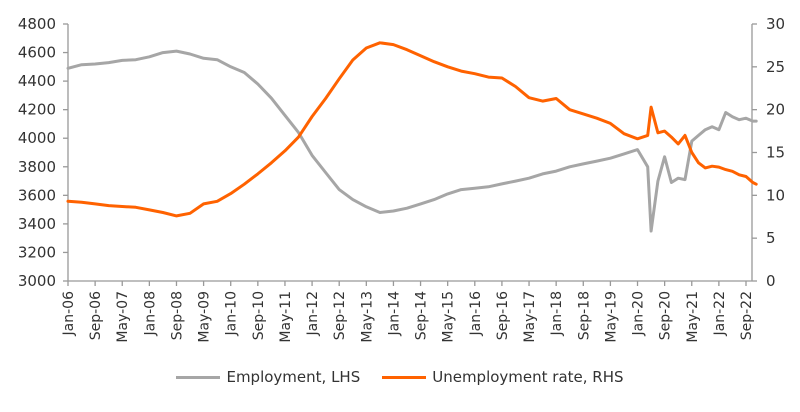  What do you see at coordinates (394, 314) in the screenshot?
I see `x-tick-label: Jan-14` at bounding box center [394, 314].